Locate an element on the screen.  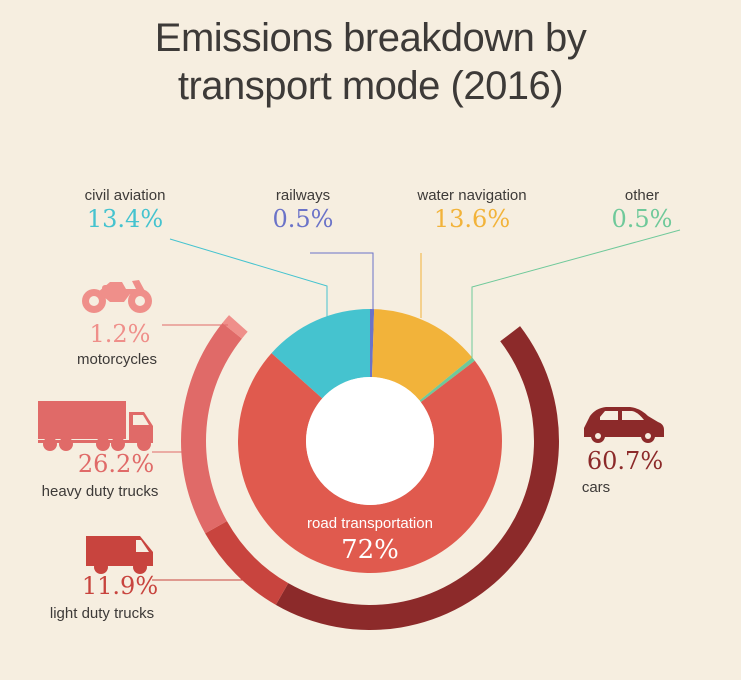
van-icon is located at coordinates (119, 555).